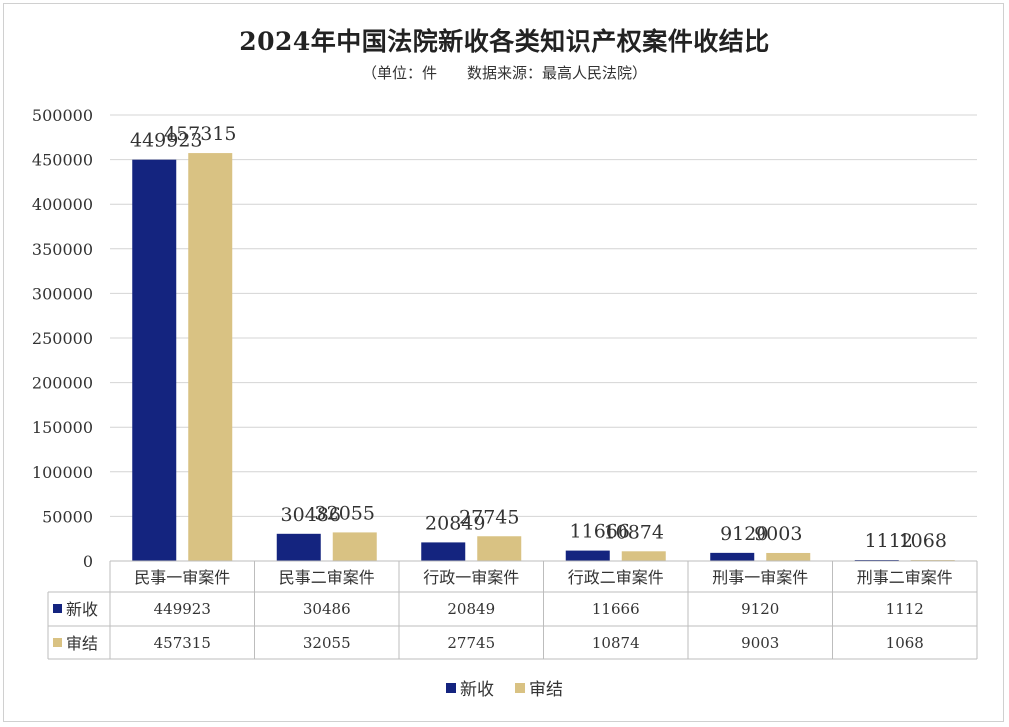  What do you see at coordinates (504, 73) in the screenshot?
I see `chart-subtitle: （单位：件 数据来源：最高人民法院）` at bounding box center [504, 73].